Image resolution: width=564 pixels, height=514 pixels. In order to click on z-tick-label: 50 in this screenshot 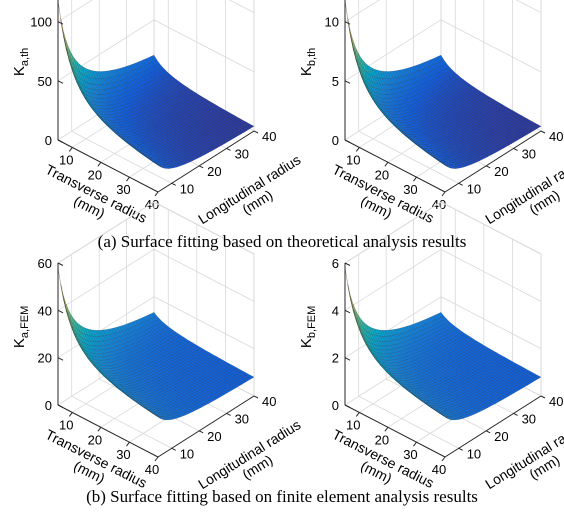, I will do `click(45, 81)`.